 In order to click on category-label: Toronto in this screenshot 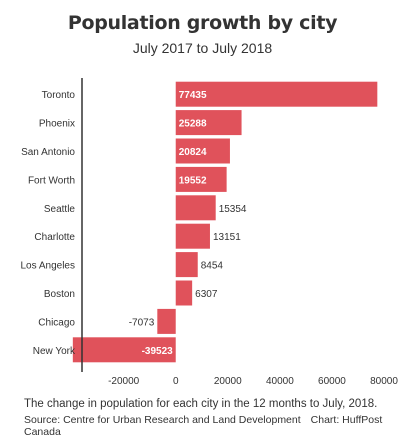, I will do `click(59, 95)`.